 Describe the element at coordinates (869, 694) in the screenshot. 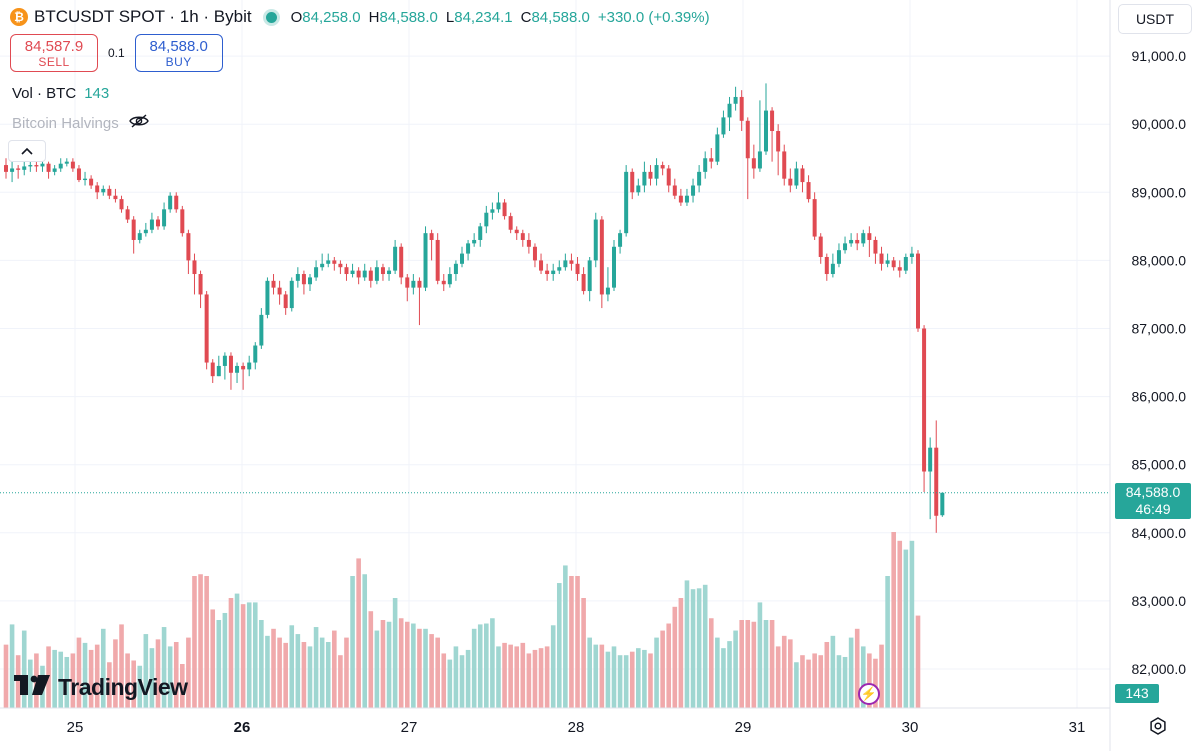

I see `flash-icon: ⚡` at that location.